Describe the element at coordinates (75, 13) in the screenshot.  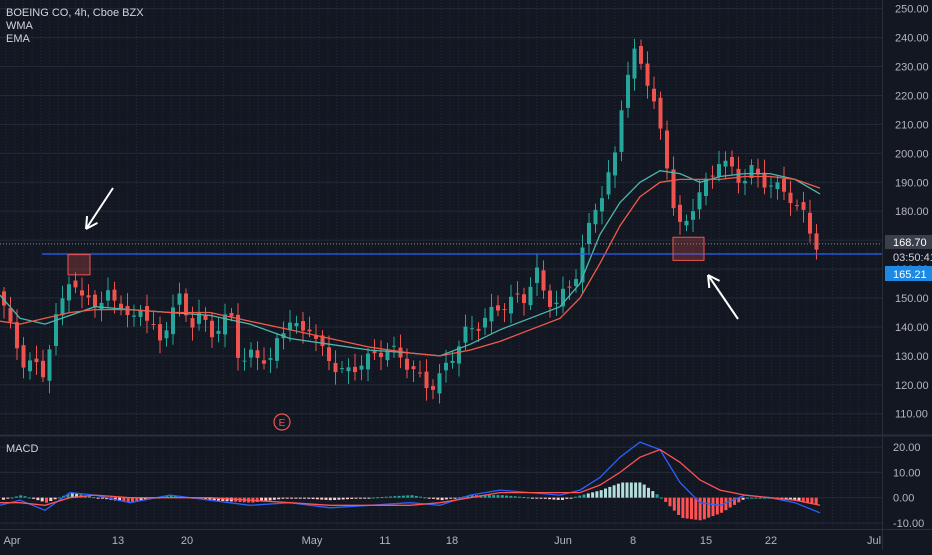
I see `symbol-title: BOEING CO, 4h, Cboe BZX` at that location.